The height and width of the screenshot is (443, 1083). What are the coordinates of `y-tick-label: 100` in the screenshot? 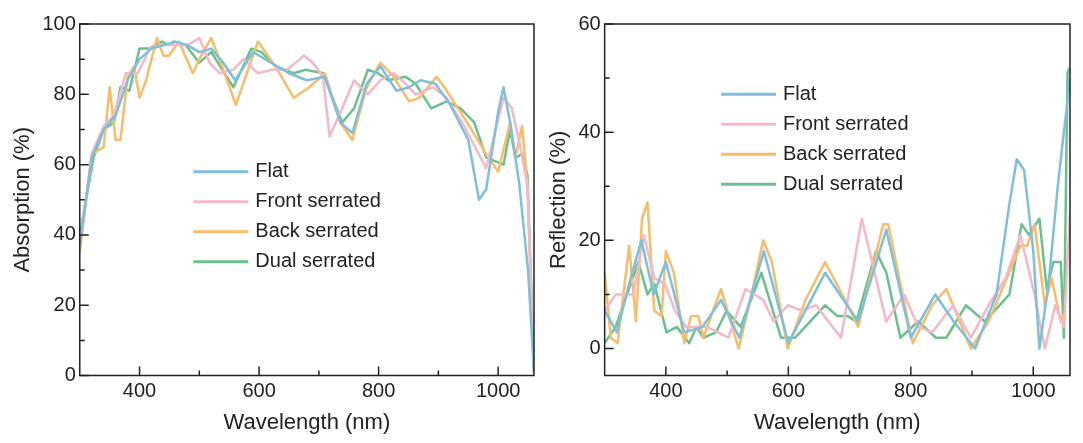 It's located at (59, 22).